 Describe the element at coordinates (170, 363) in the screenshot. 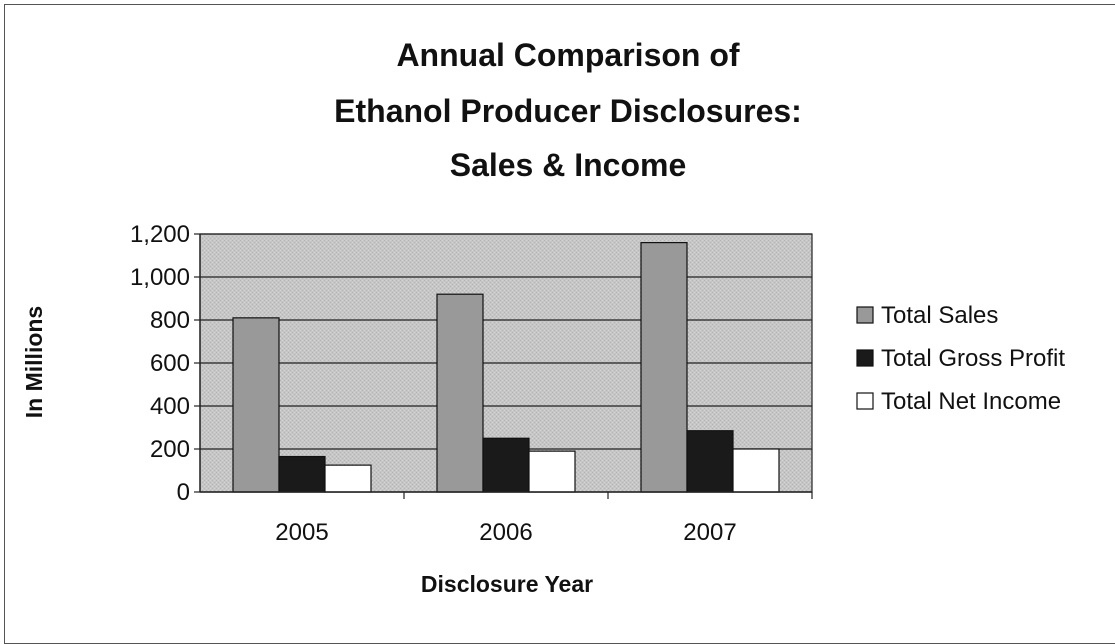

I see `y-tick-label: 600` at that location.